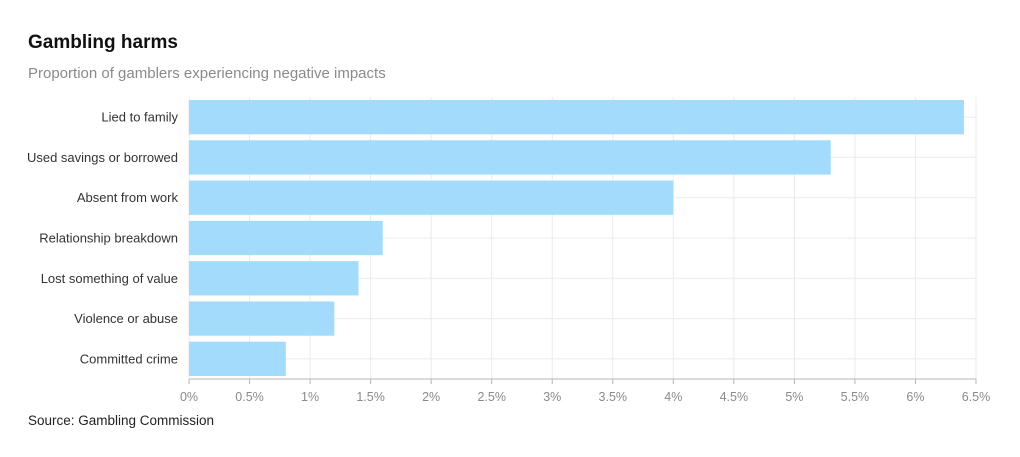 The image size is (1020, 457). Describe the element at coordinates (491, 397) in the screenshot. I see `x-tick-label: 2.5%` at that location.